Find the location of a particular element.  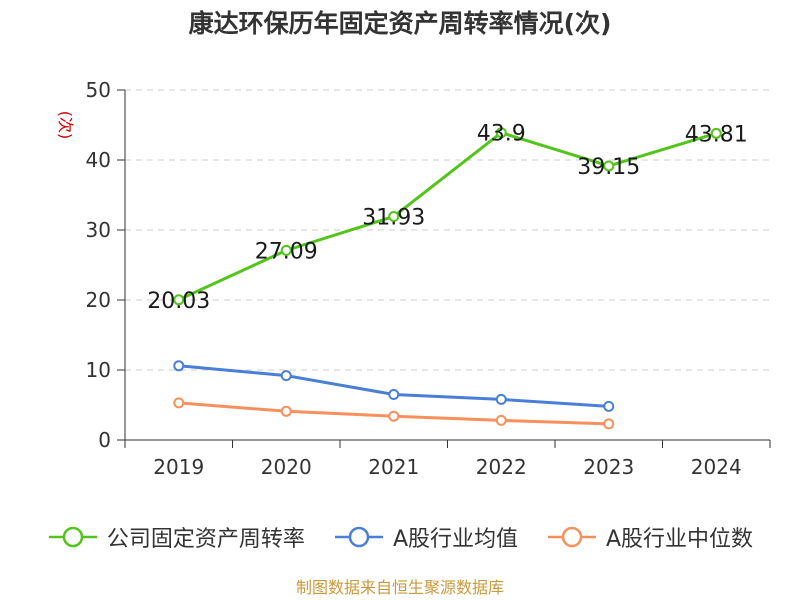

data-label: 43.9 is located at coordinates (501, 134).